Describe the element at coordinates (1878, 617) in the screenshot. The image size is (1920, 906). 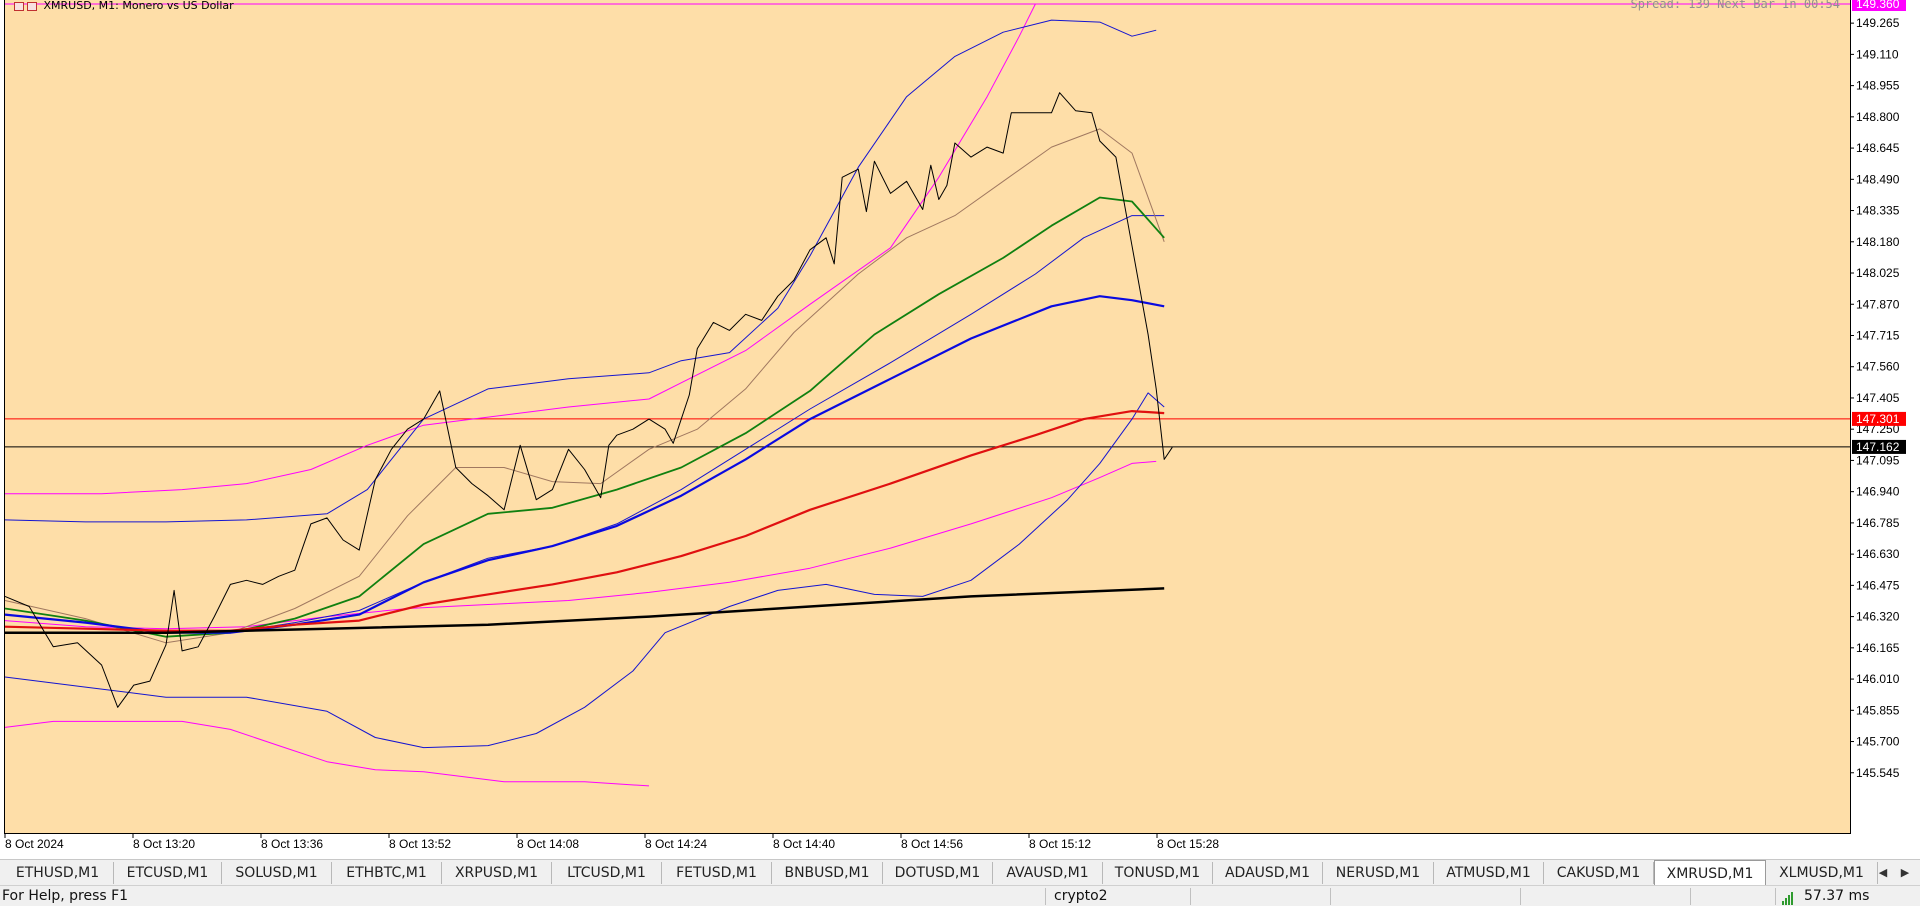
I see `price-tick-label: 146.320` at that location.